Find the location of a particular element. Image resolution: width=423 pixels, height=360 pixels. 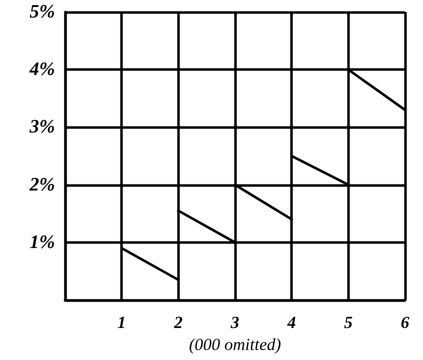

x-tick-label: 2 is located at coordinates (178, 322).